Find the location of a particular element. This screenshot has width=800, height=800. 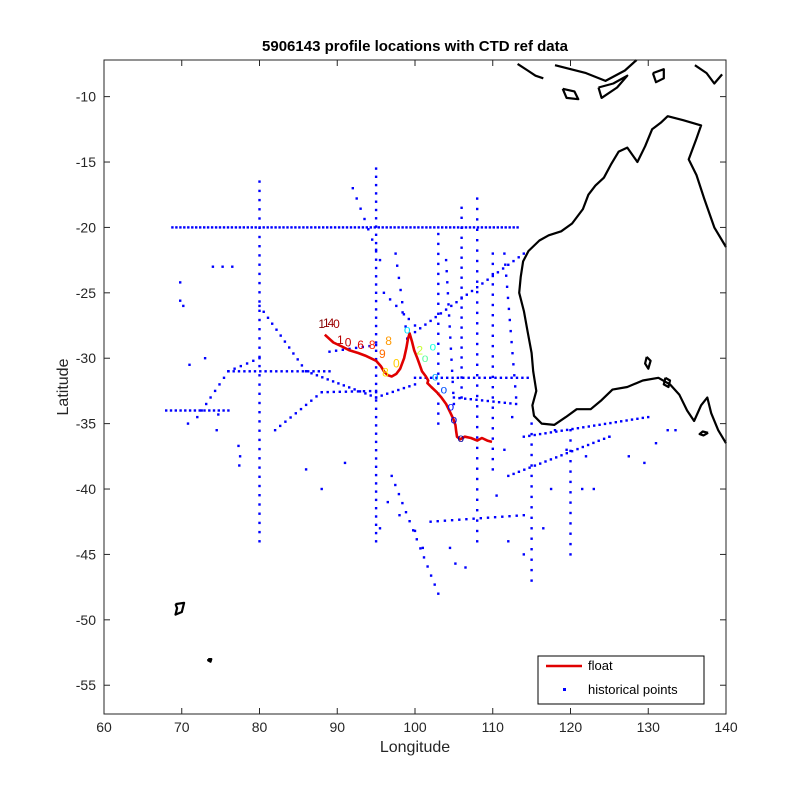

profile-label: 0 is located at coordinates (396, 363).